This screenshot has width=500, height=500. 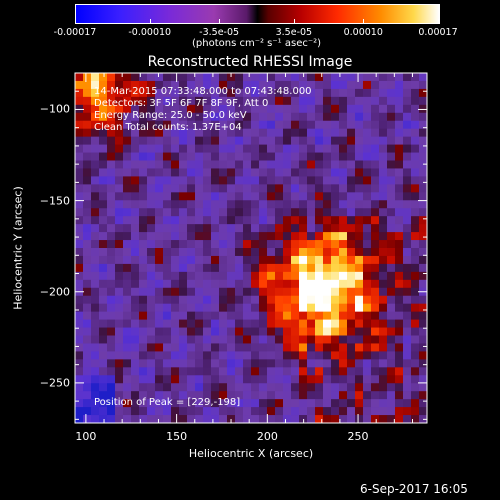 I want to click on peak-annotation: Position of Peak = [229,-198], so click(x=167, y=402).